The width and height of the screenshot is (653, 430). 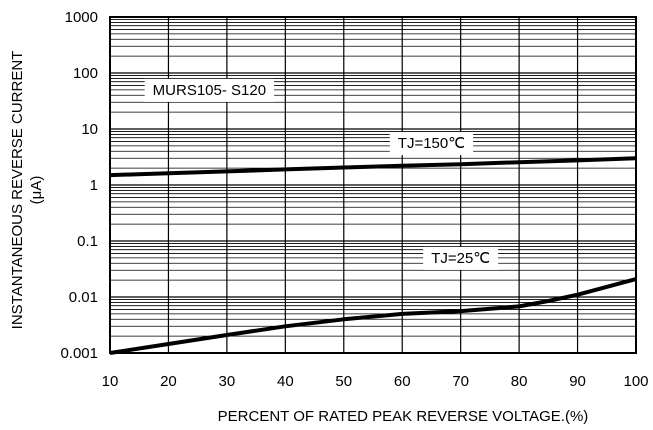 I want to click on annotation-label: TJ=150℃, so click(x=431, y=143).